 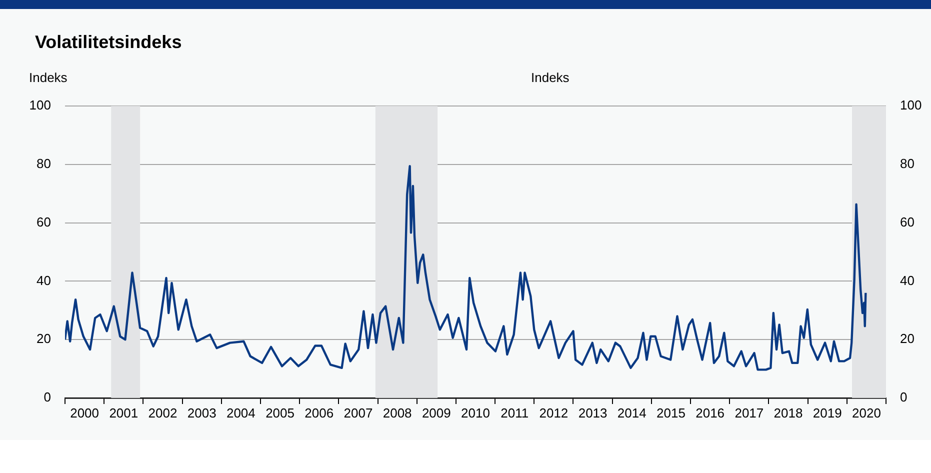 What do you see at coordinates (827, 412) in the screenshot?
I see `x-tick-label: 2019` at bounding box center [827, 412].